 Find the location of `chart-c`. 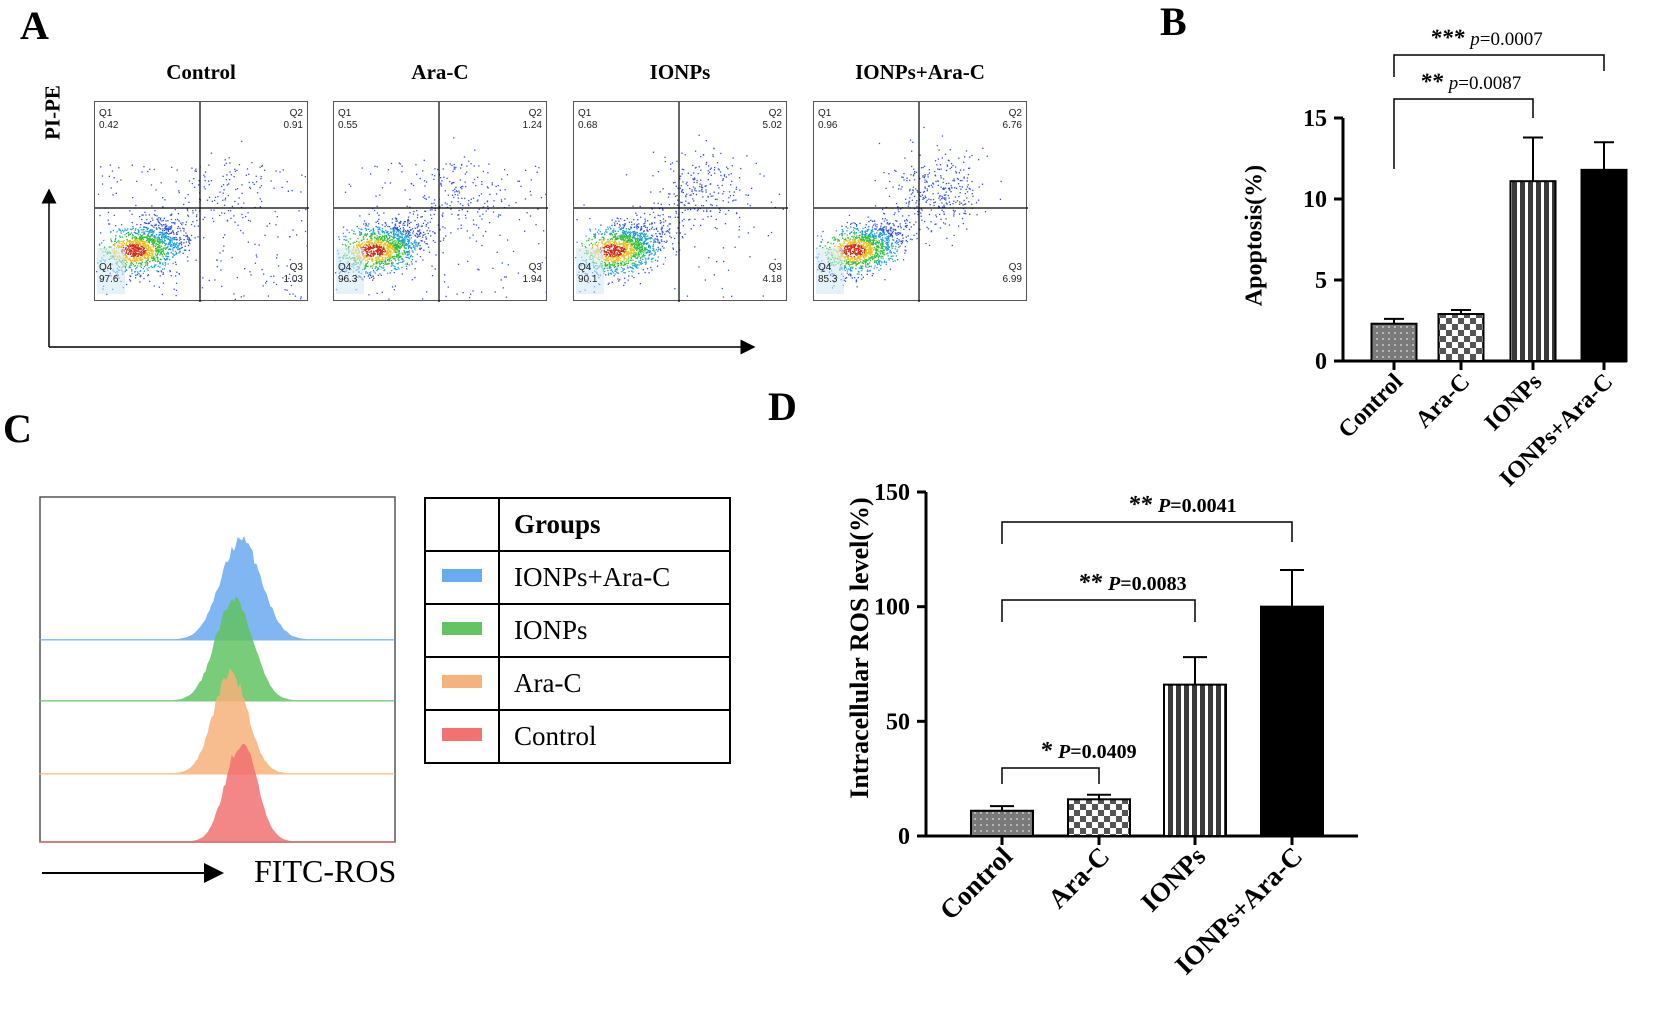

chart-c is located at coordinates (217, 689).